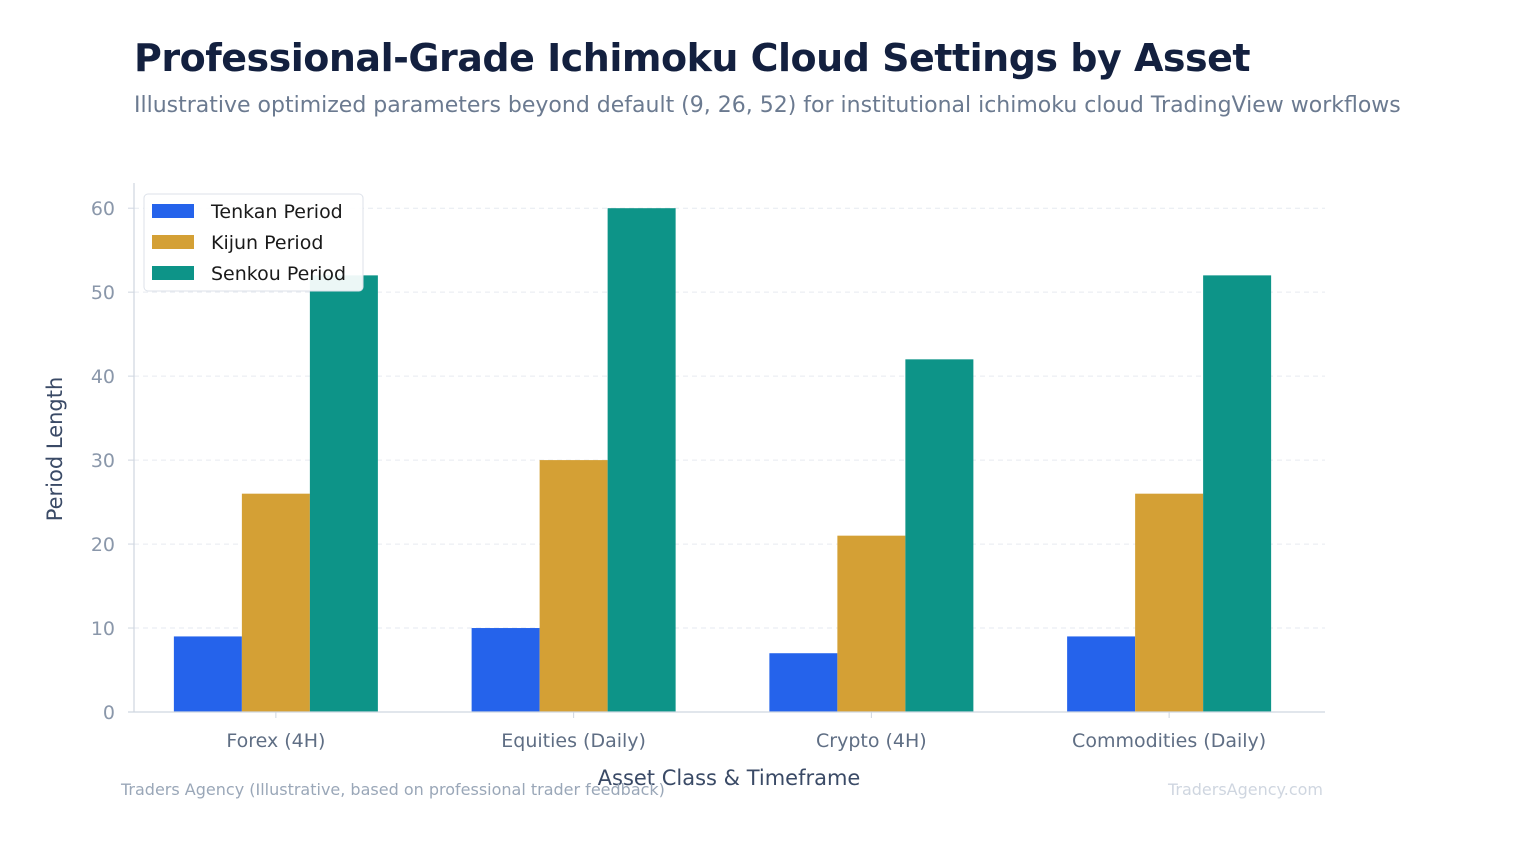  I want to click on y-axis-label: Period Length, so click(55, 449).